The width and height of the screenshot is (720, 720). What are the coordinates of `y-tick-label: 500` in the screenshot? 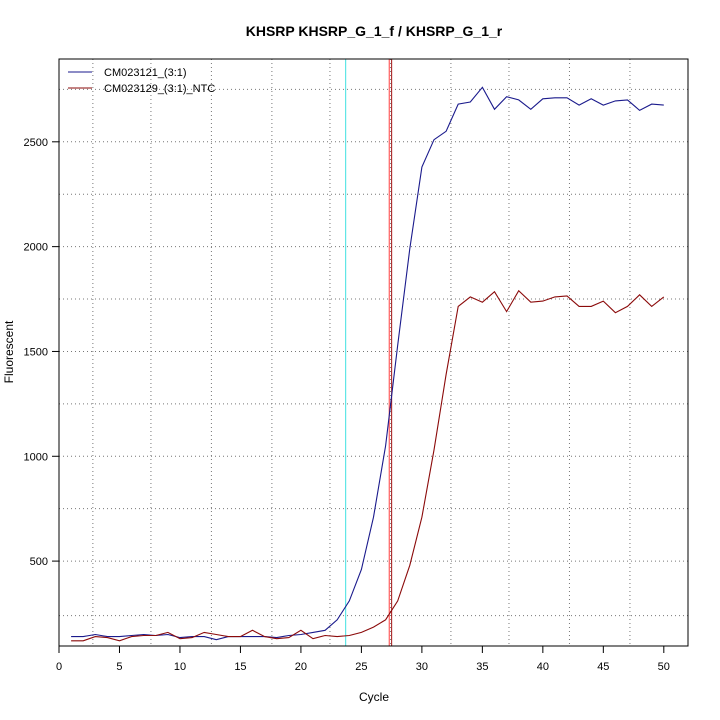 It's located at (39, 562).